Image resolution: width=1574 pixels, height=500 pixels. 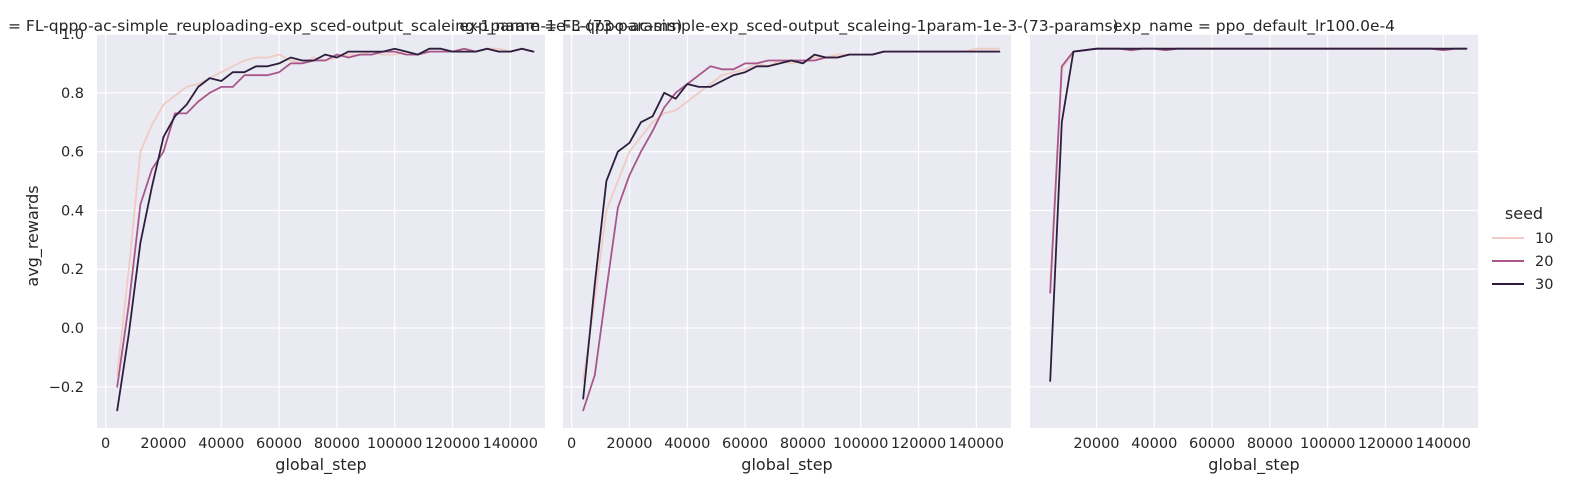 I want to click on legend-entry-2: 20, so click(x=1522, y=262).